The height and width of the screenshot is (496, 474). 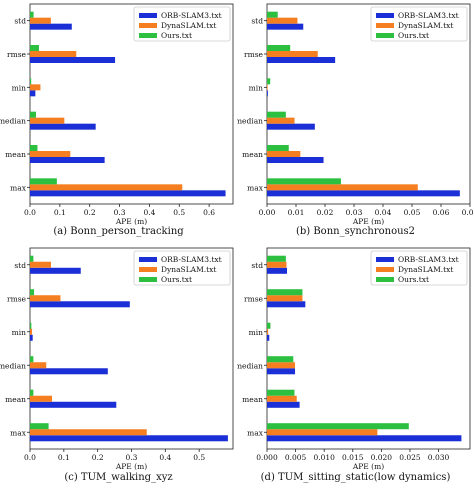 What do you see at coordinates (32, 14) in the screenshot?
I see `bar-ours-std` at bounding box center [32, 14].